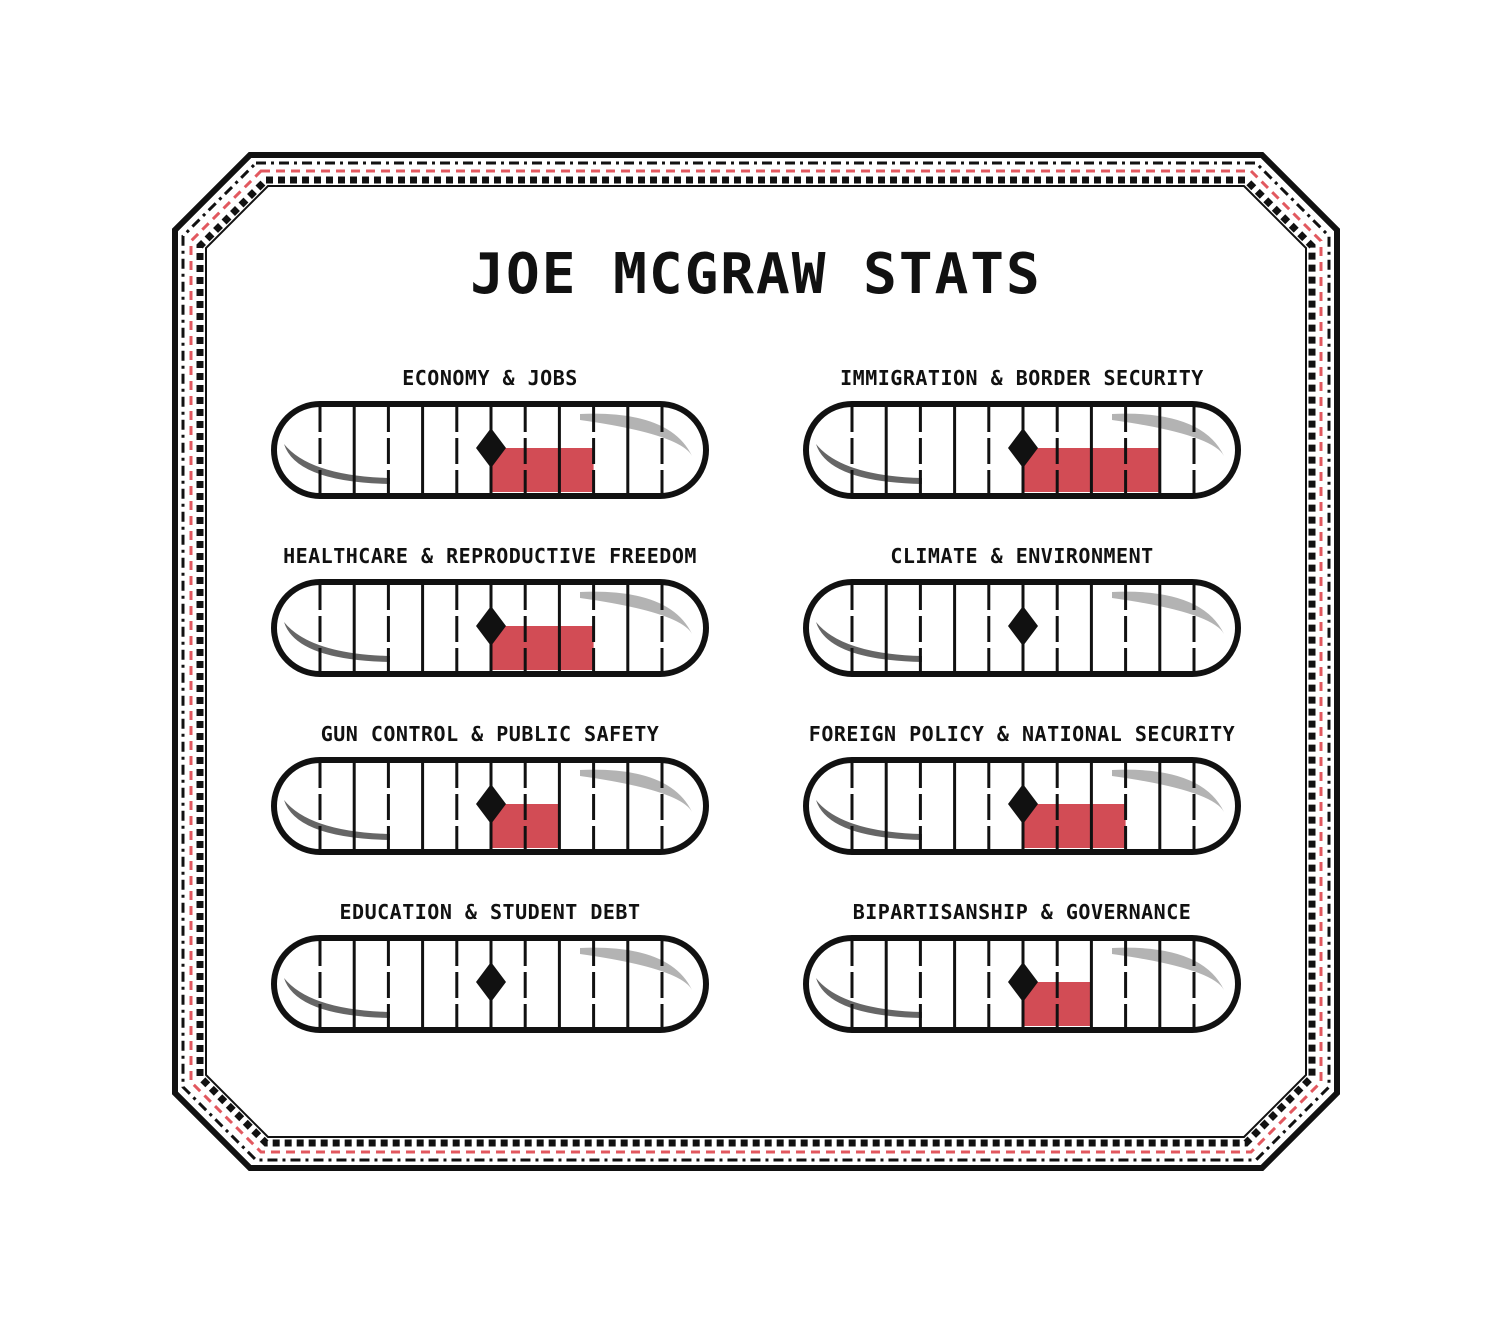  Describe the element at coordinates (490, 556) in the screenshot. I see `stat-label: HEALTHCARE & REPRODUCTIVE FREEDOM` at that location.